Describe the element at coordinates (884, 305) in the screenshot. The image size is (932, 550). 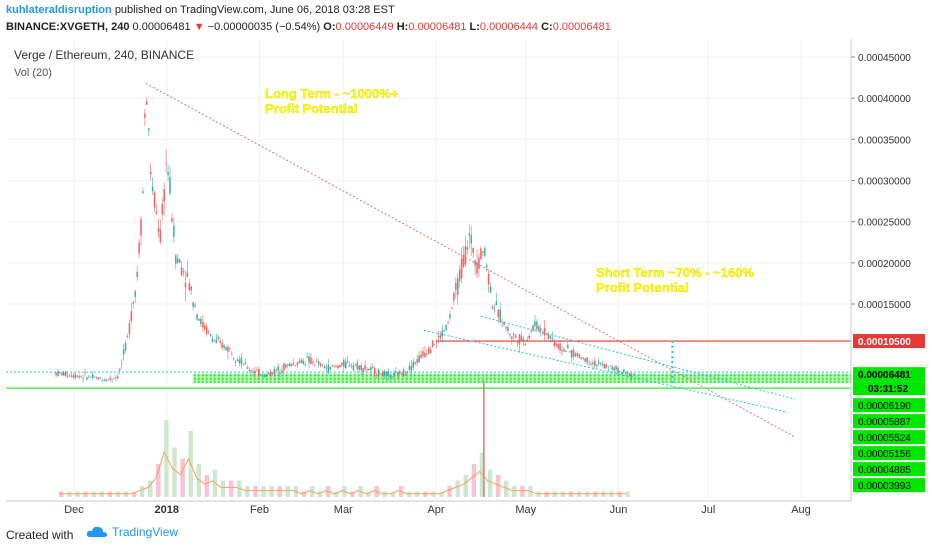
I see `y-tick-label: 0.00015000` at that location.